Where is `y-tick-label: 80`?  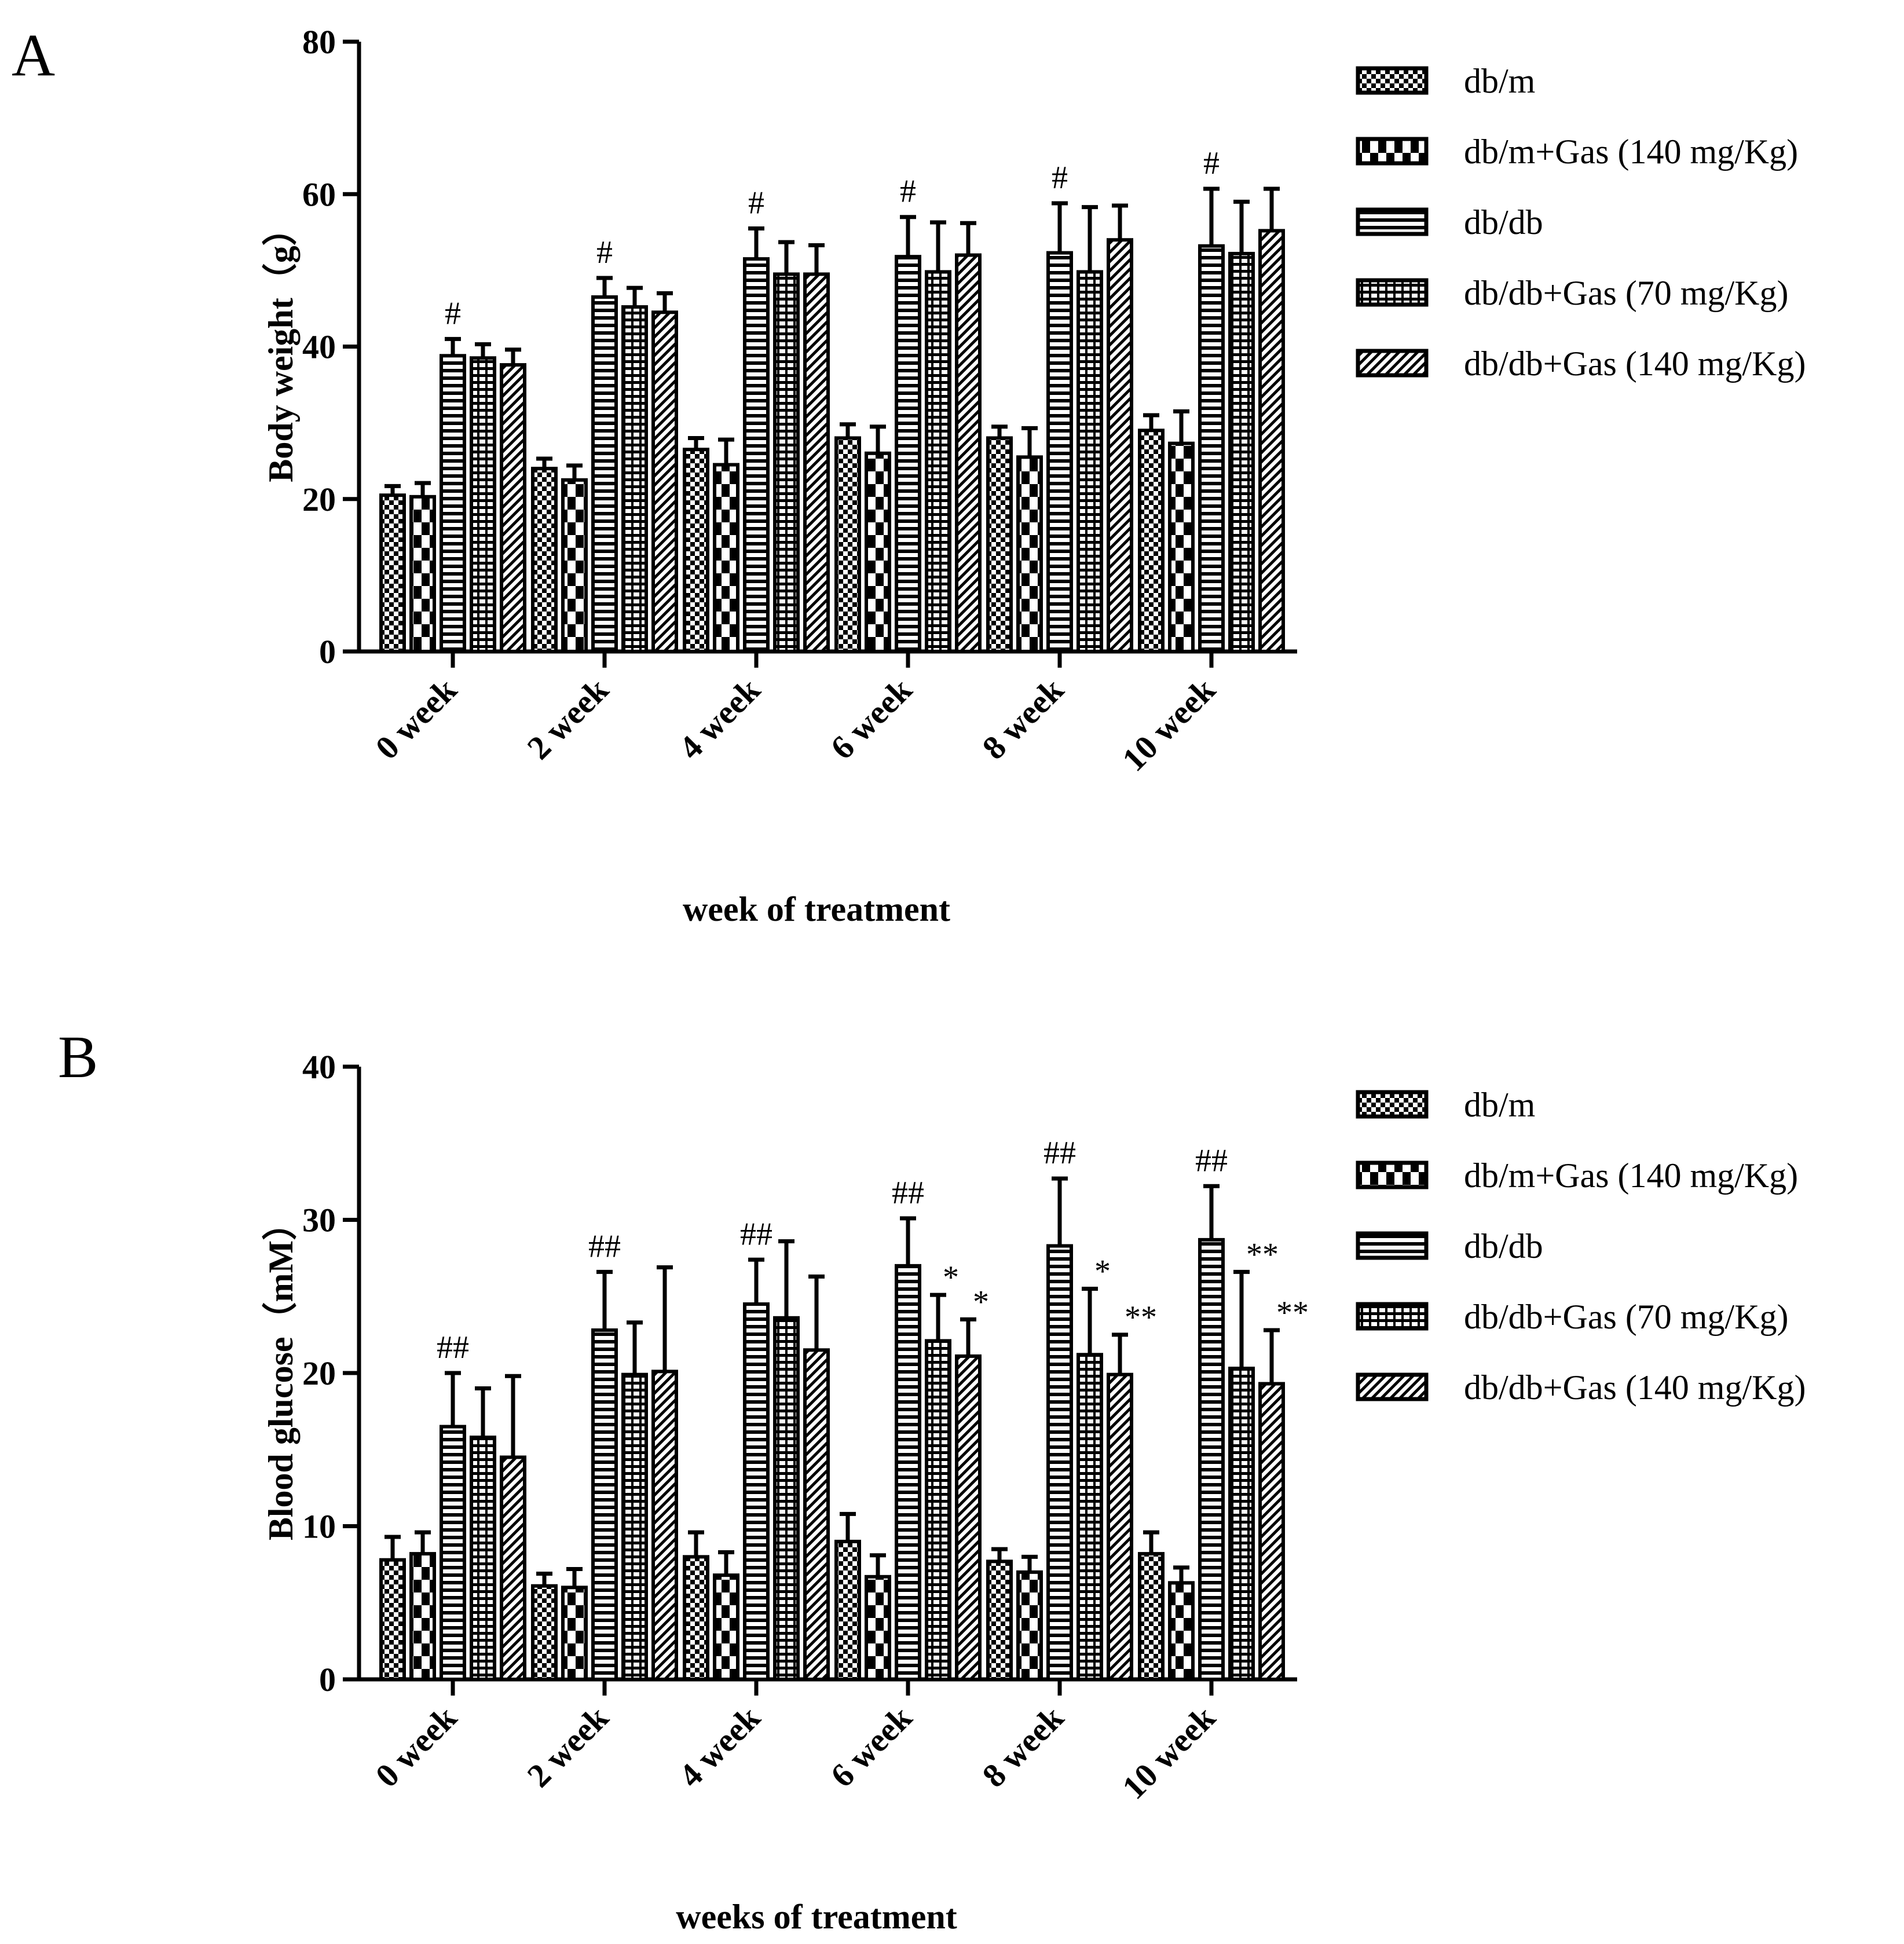
y-tick-label: 80 is located at coordinates (319, 42).